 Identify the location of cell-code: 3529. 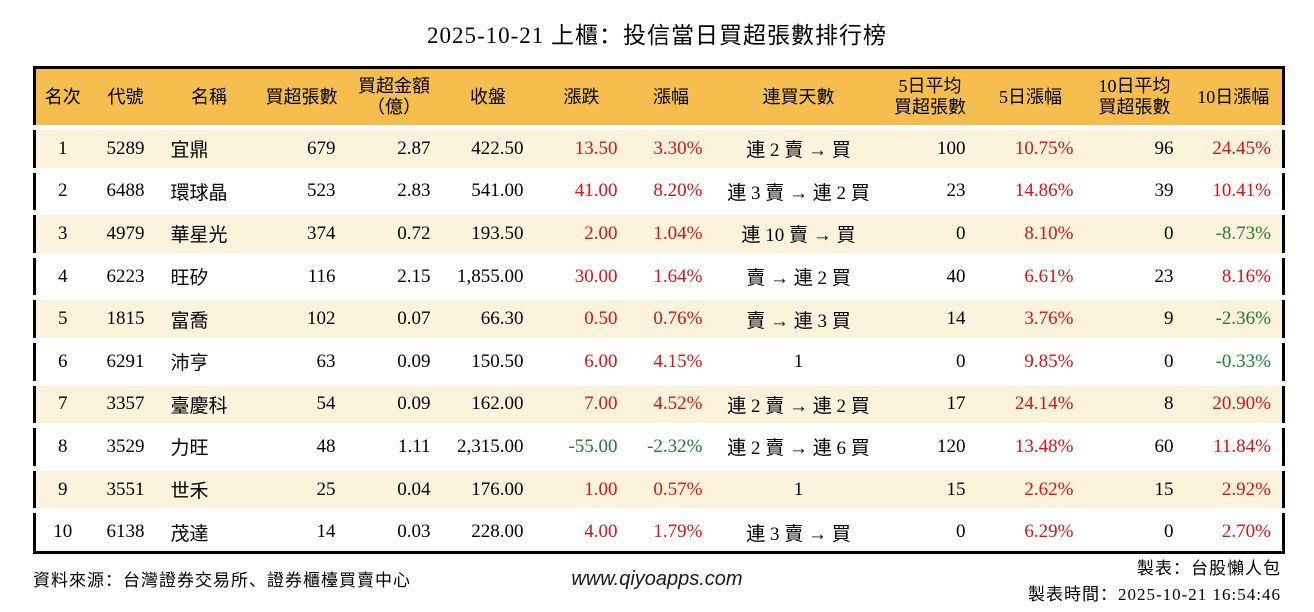
(125, 446).